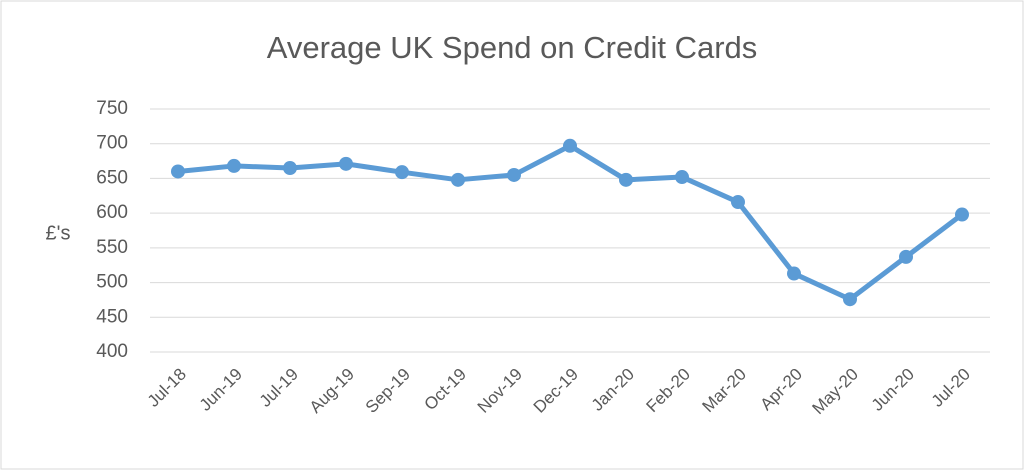  What do you see at coordinates (112, 247) in the screenshot?
I see `y-tick-label: 550` at bounding box center [112, 247].